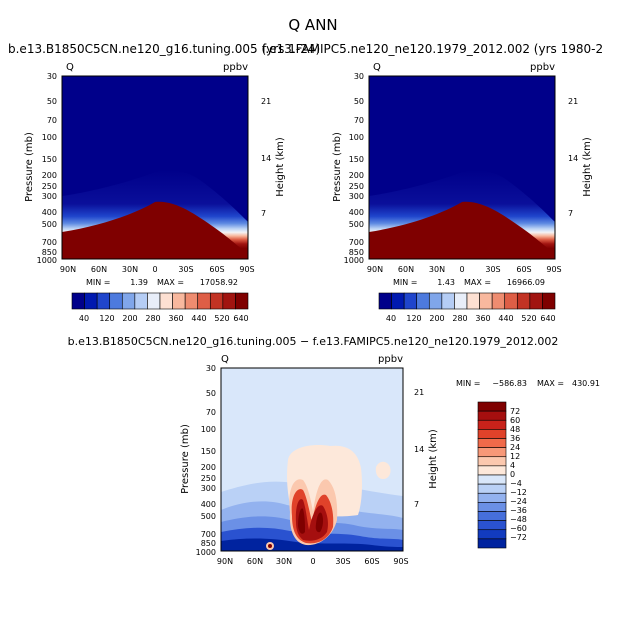 Image resolution: width=627 pixels, height=628 pixels. I want to click on panel-b-frame, so click(462, 167).